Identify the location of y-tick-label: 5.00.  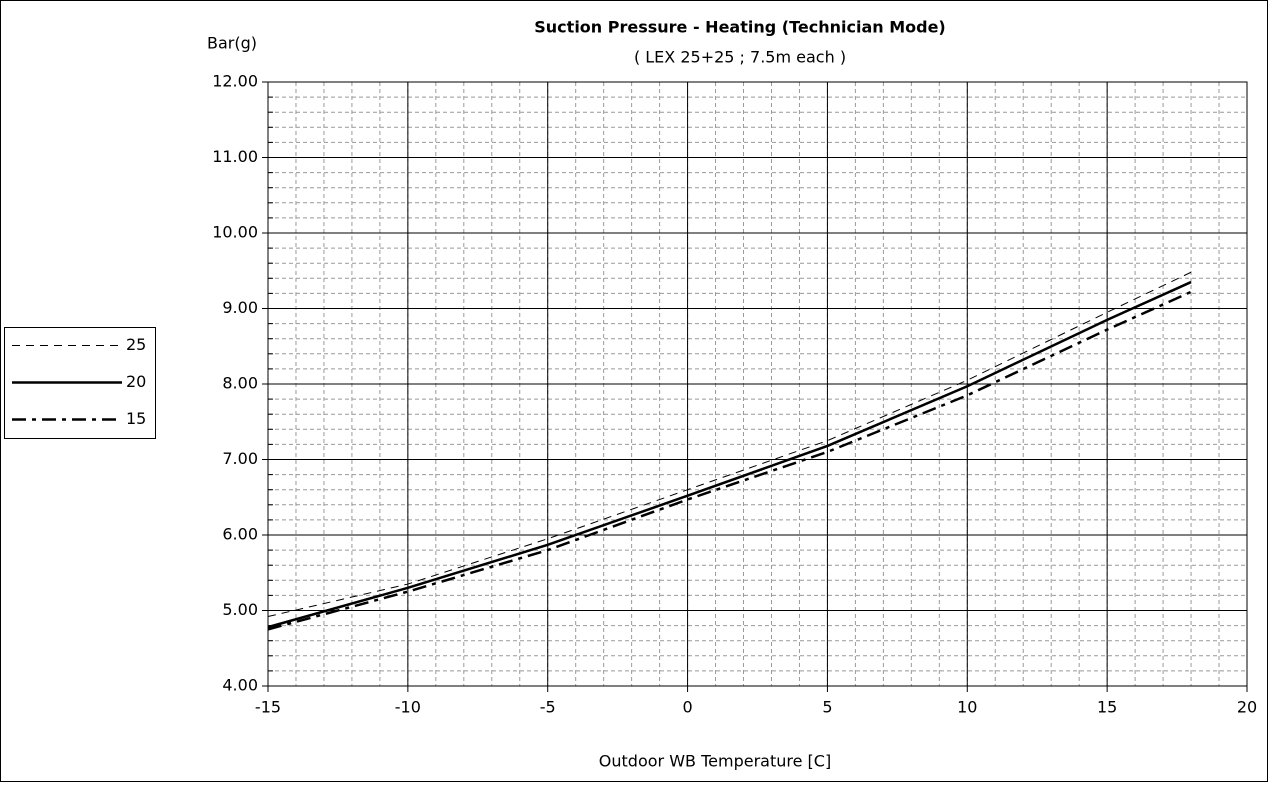
(240, 609).